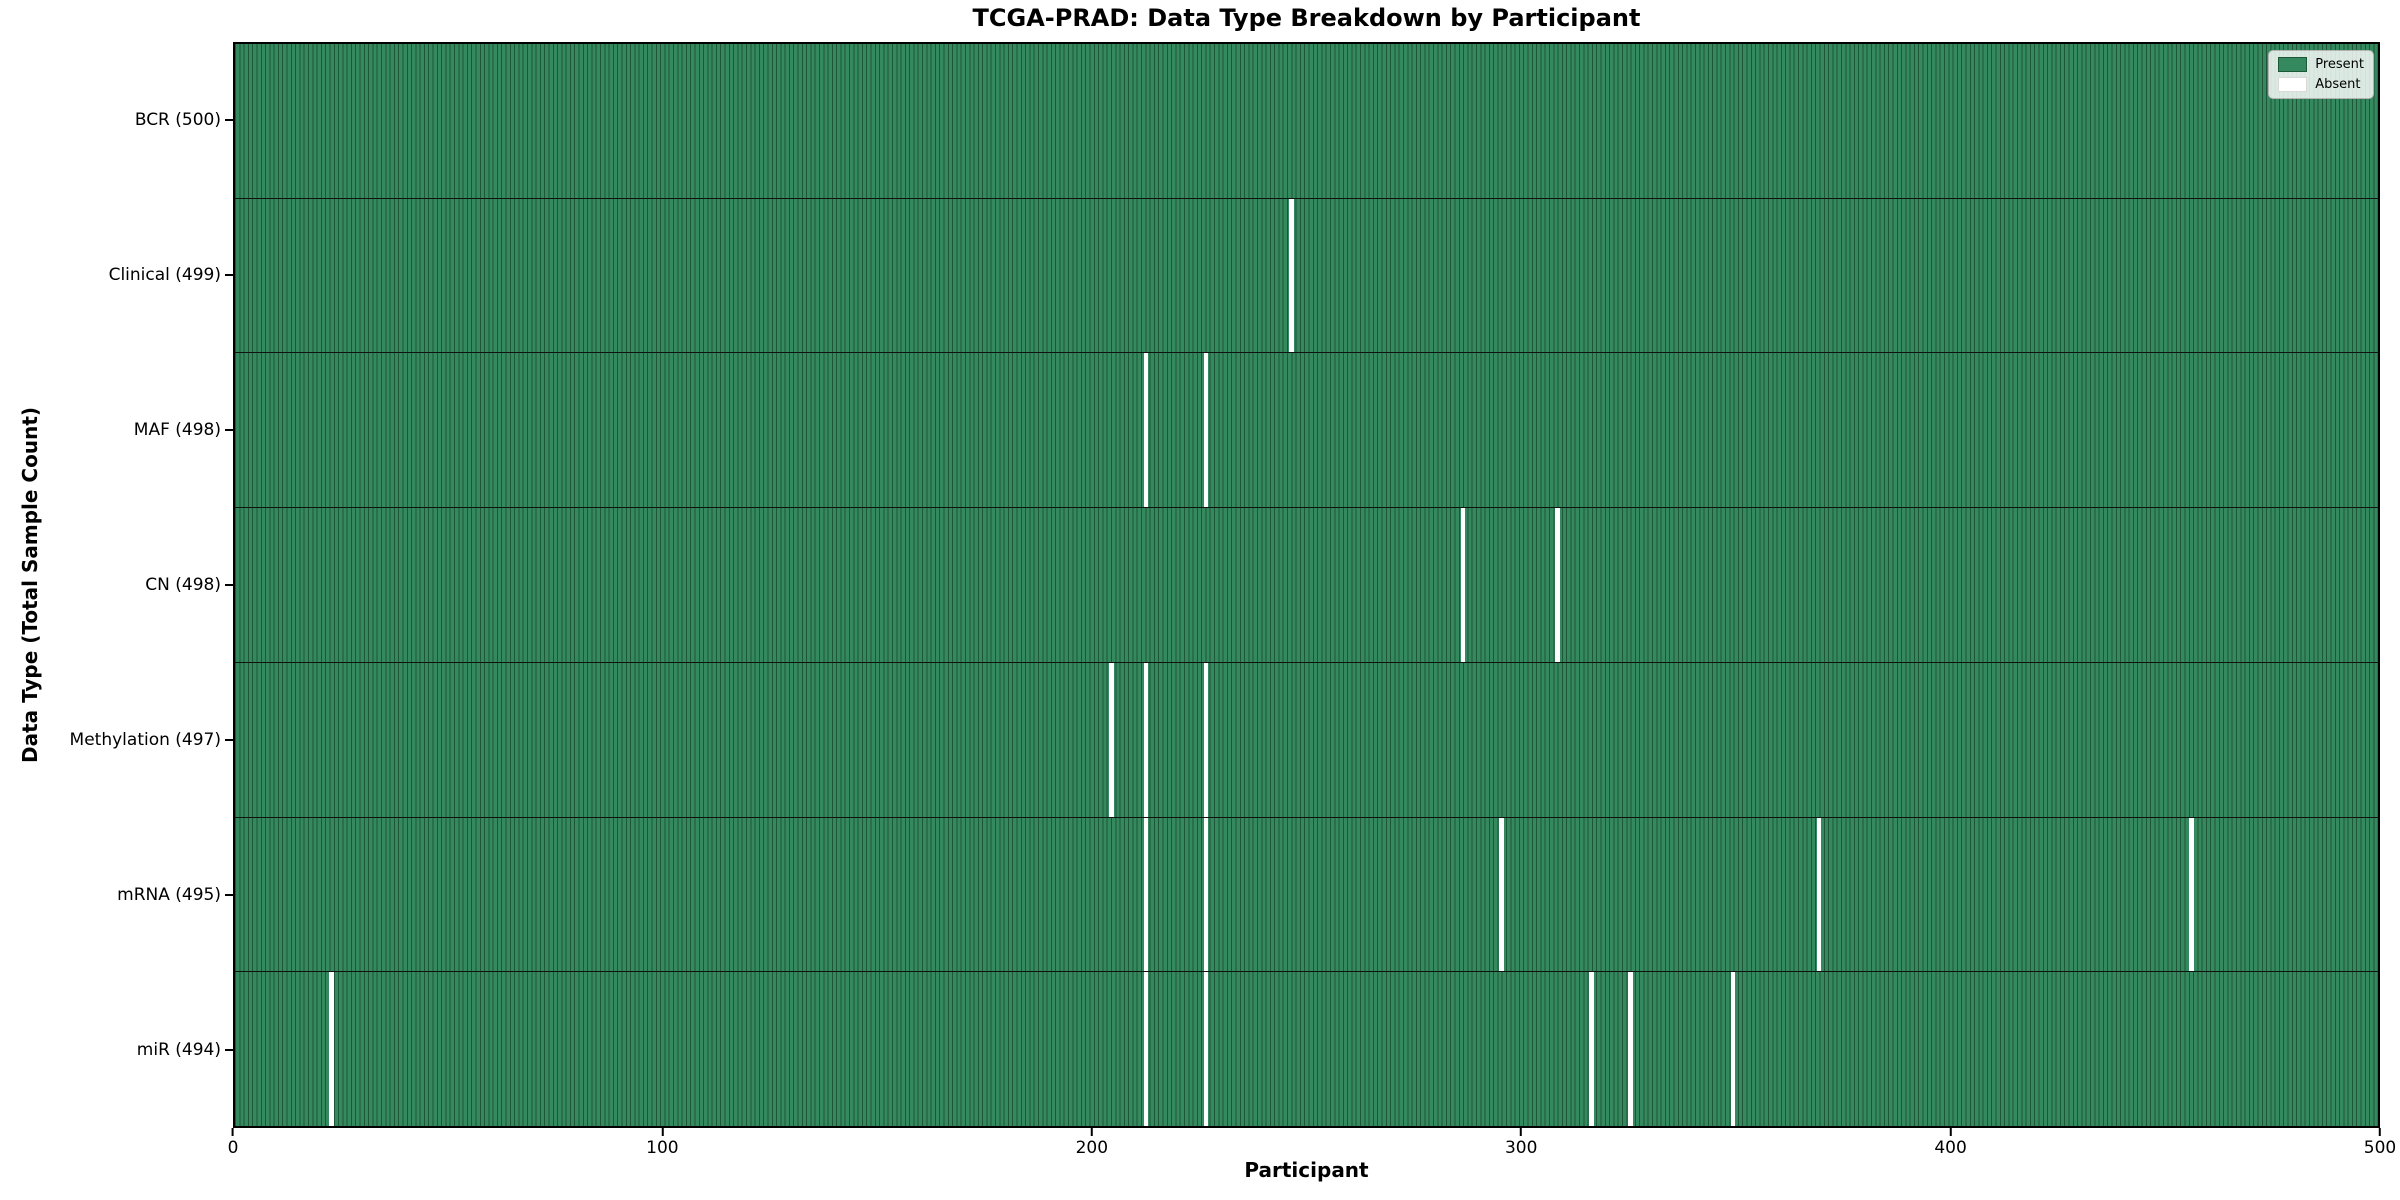 This screenshot has height=1200, width=2400. I want to click on row-methylation, so click(1306, 739).